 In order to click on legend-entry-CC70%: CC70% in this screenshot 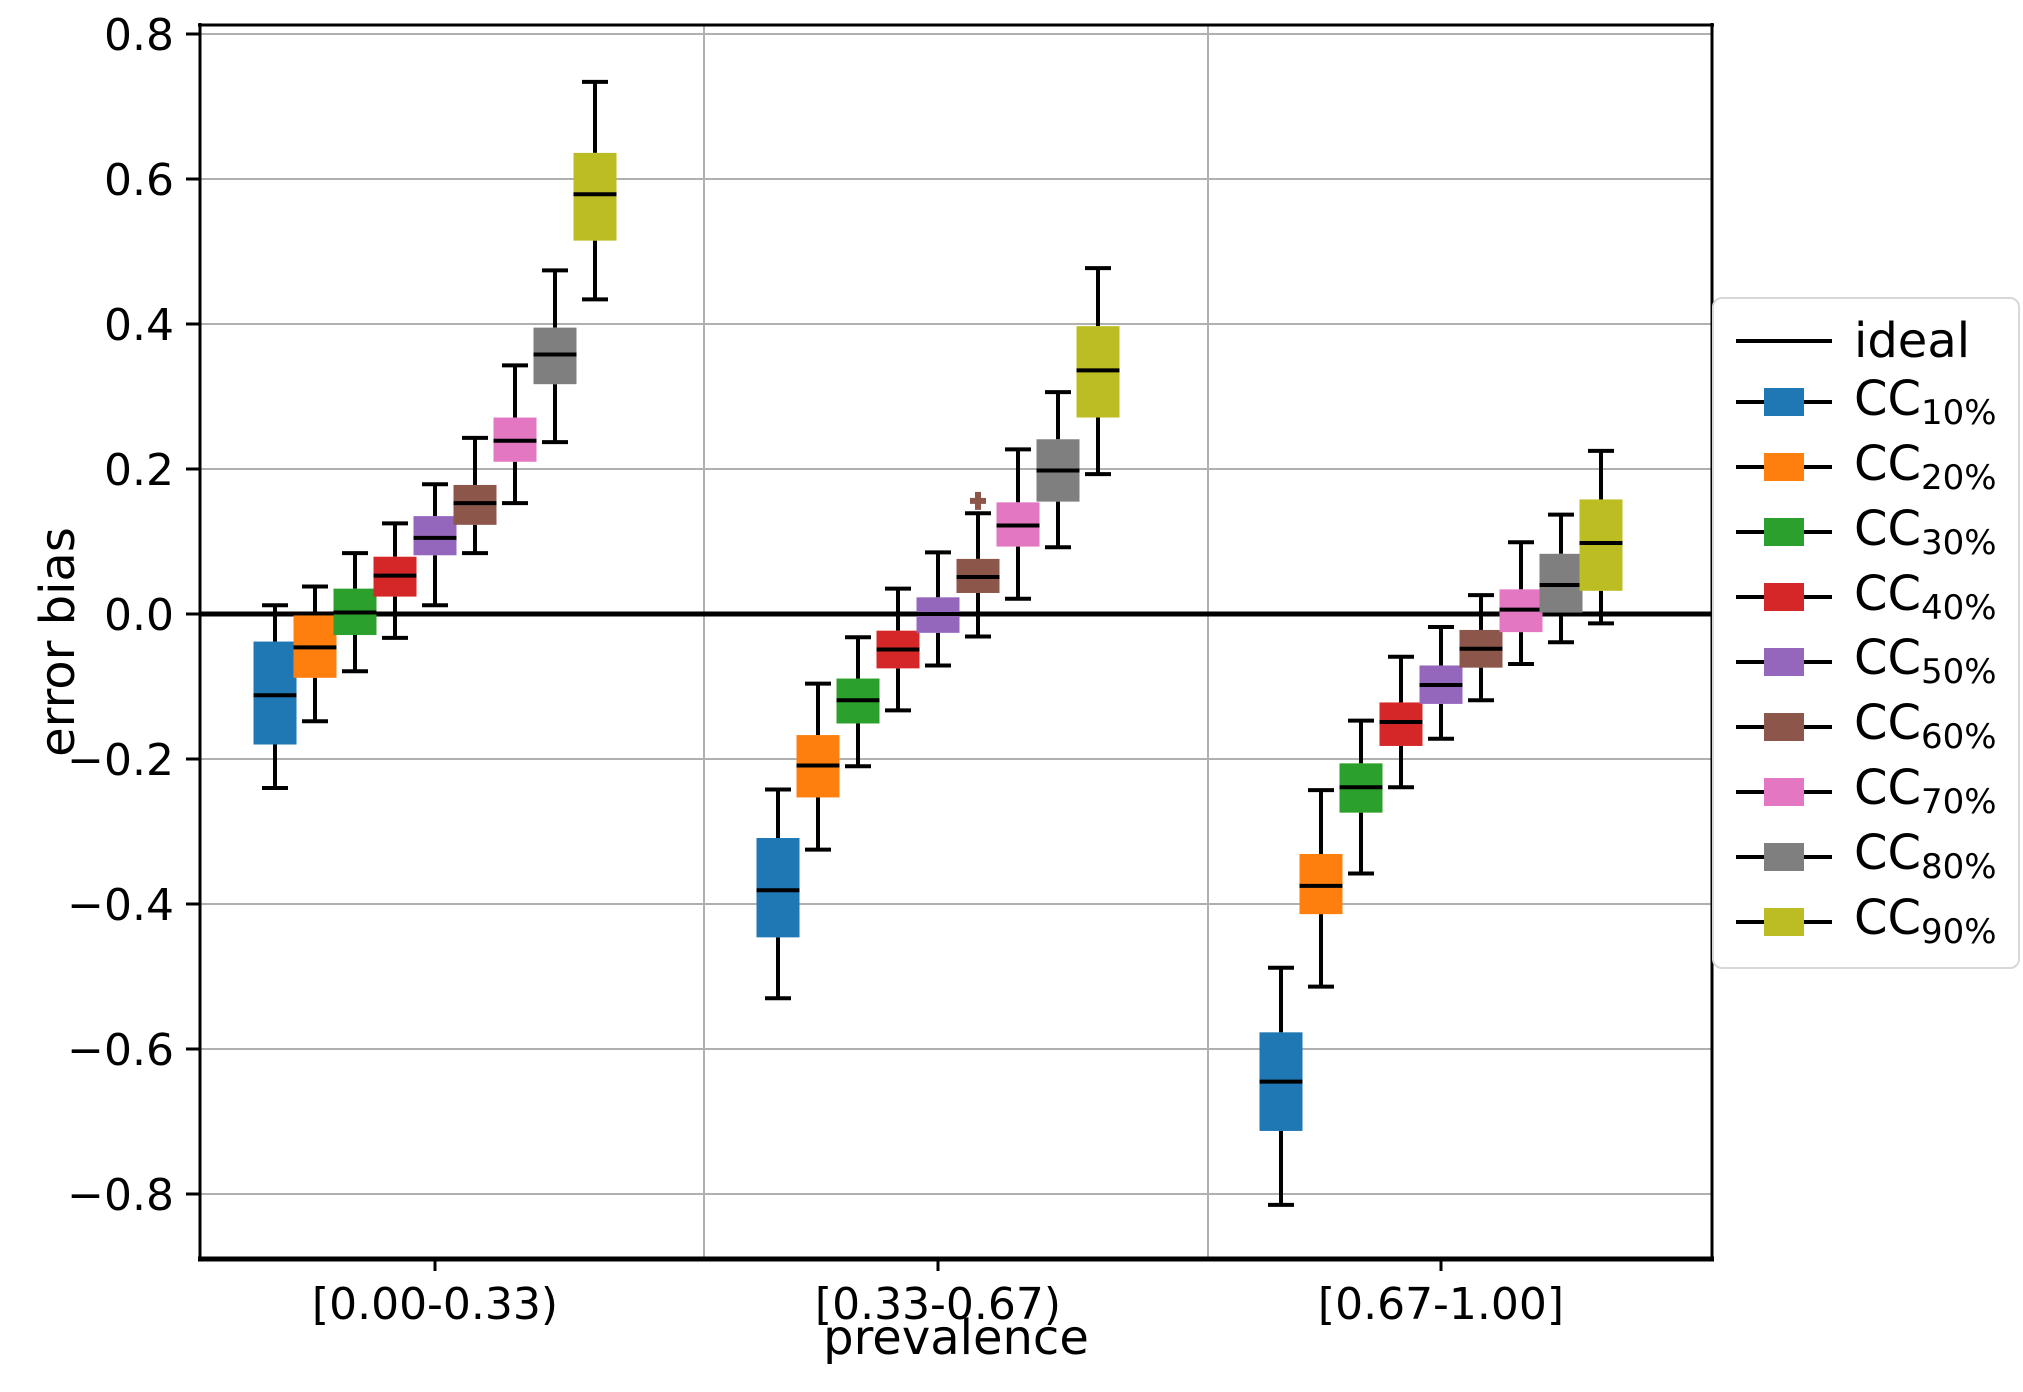, I will do `click(1874, 791)`.